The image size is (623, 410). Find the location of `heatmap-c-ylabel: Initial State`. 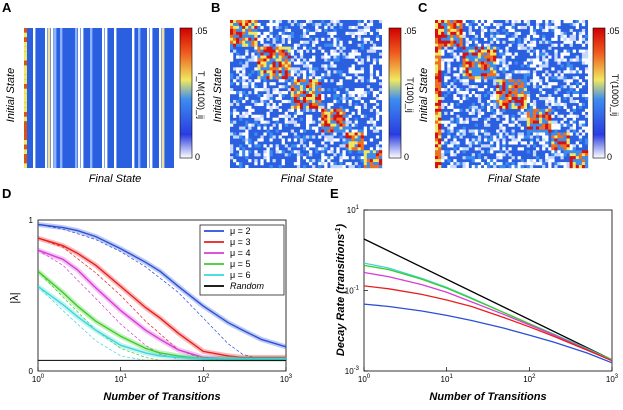

heatmap-c-ylabel: Initial State is located at coordinates (424, 95).